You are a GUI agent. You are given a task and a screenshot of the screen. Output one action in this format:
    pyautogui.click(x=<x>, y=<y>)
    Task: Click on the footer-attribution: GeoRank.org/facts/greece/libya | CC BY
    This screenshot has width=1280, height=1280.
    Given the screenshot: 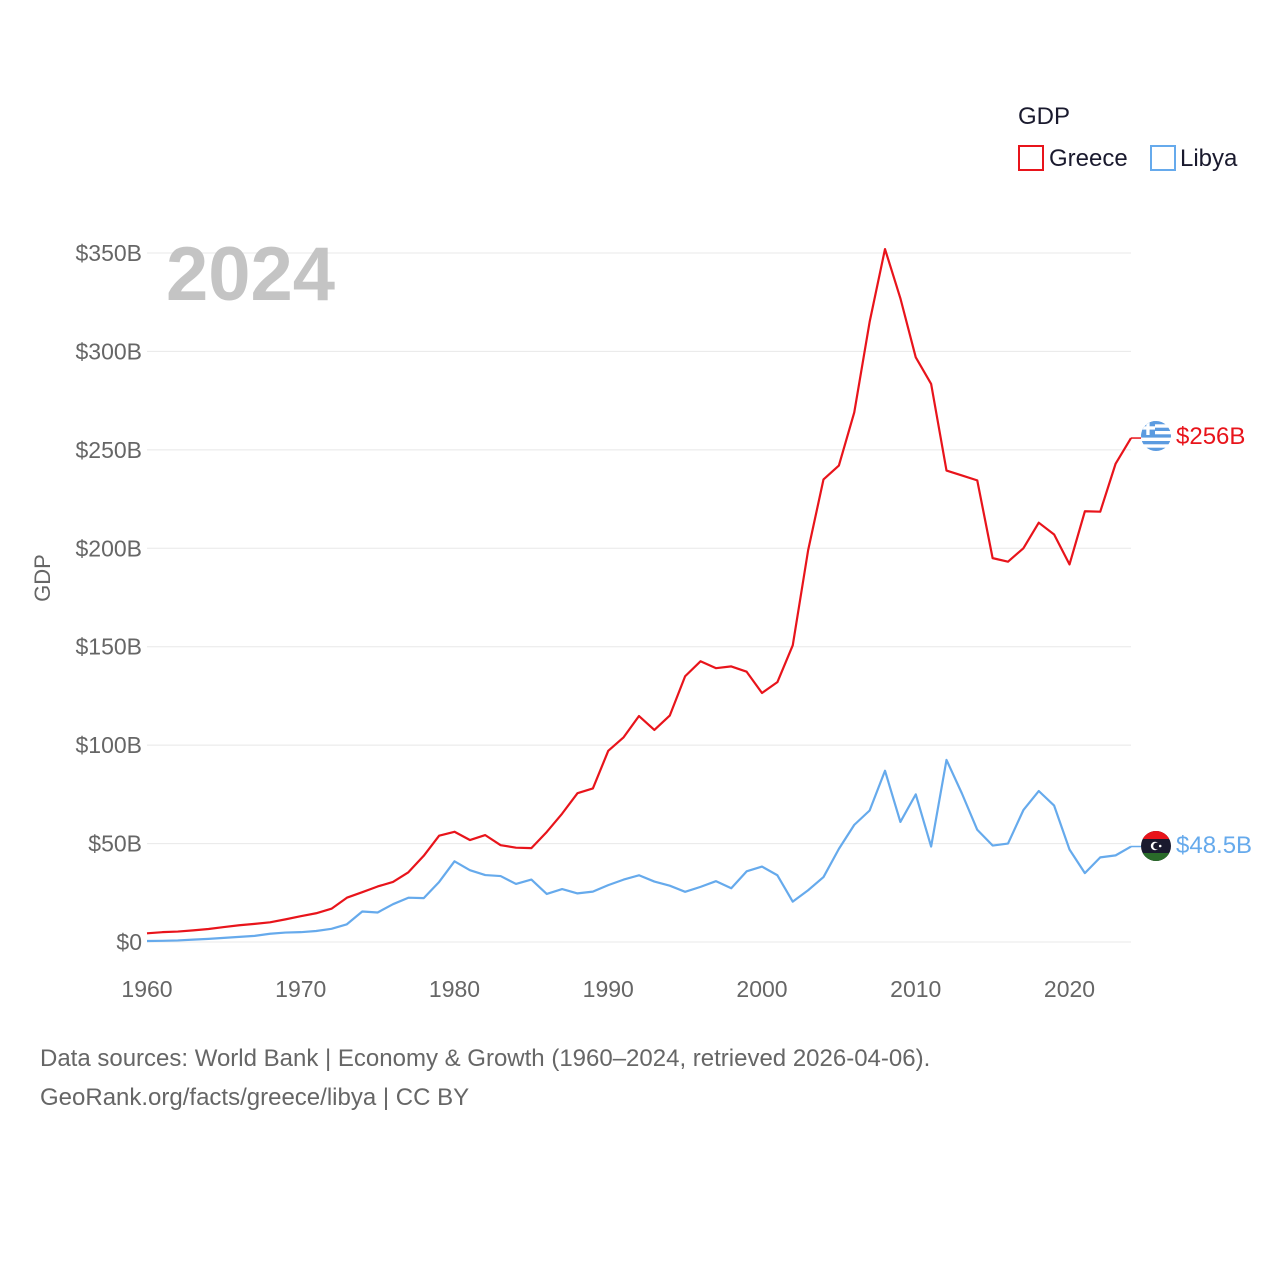 What is the action you would take?
    pyautogui.click(x=255, y=1097)
    